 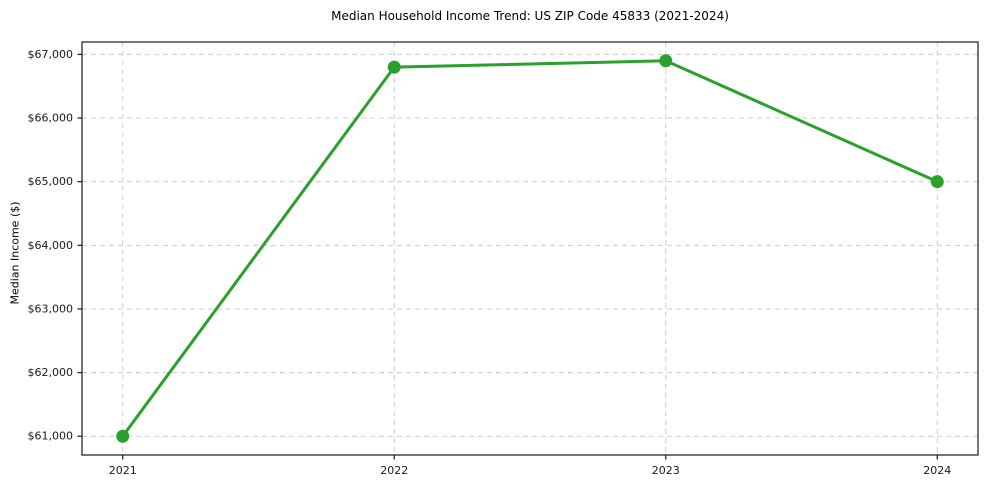 I want to click on x-tick-label: 2021, so click(x=123, y=470).